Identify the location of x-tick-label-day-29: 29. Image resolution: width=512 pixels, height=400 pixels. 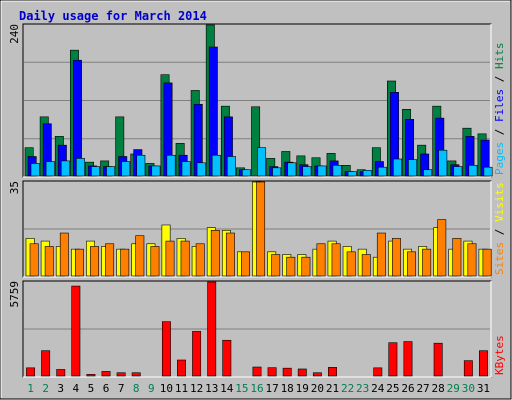
(453, 388).